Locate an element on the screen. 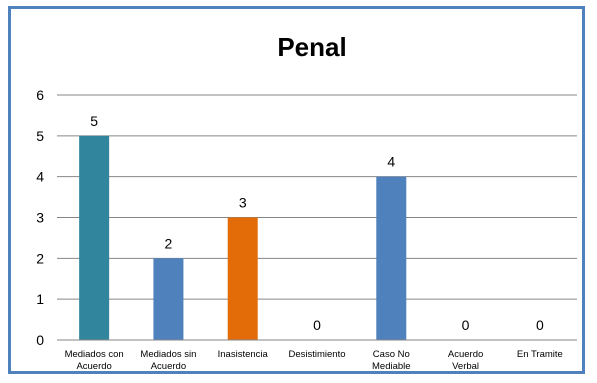 The height and width of the screenshot is (383, 597). x-tick-label: Mediados con Acuerdo is located at coordinates (94, 360).